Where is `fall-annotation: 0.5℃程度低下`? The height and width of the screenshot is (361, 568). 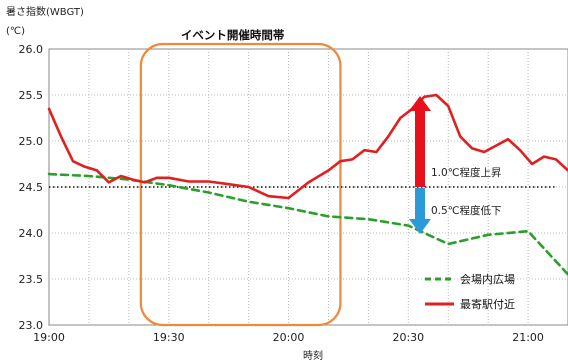 fall-annotation: 0.5℃程度低下 is located at coordinates (466, 210).